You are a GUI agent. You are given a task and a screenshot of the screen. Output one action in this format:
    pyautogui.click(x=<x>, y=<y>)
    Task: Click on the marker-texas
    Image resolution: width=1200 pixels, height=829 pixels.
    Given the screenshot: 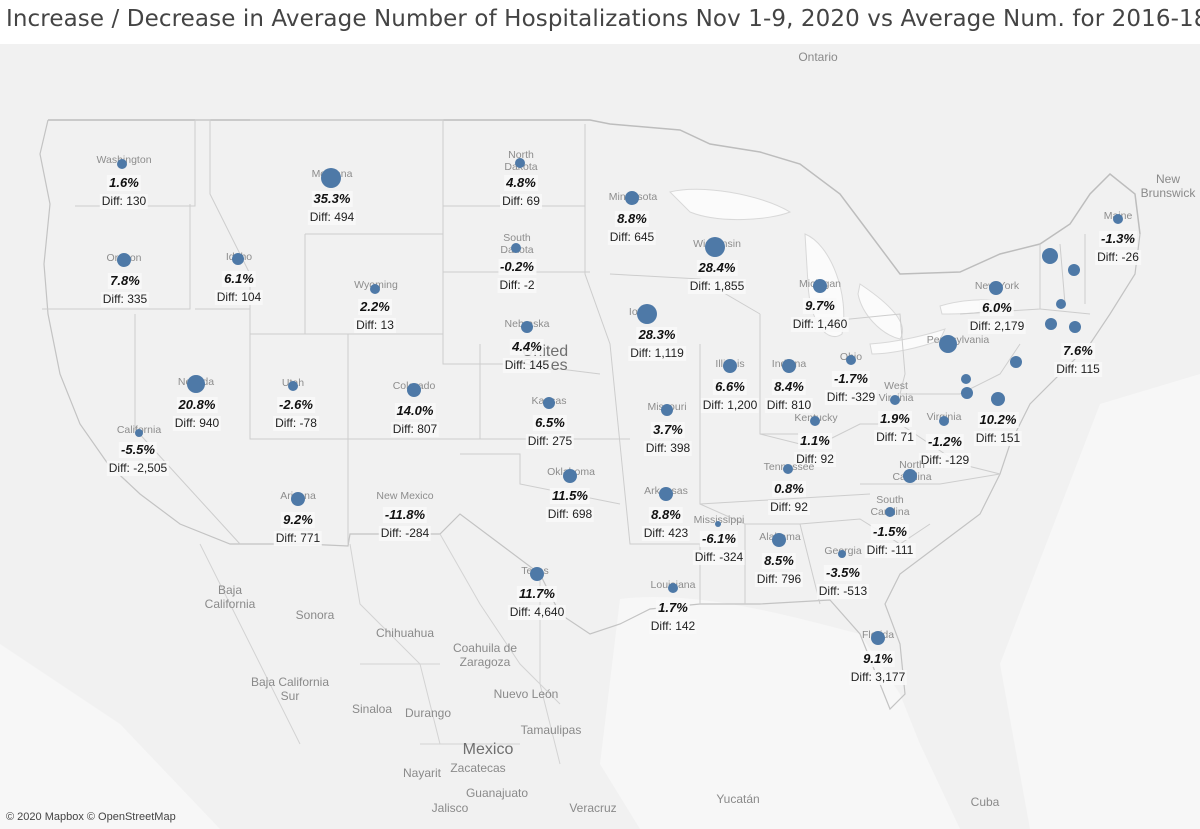 What is the action you would take?
    pyautogui.click(x=537, y=574)
    